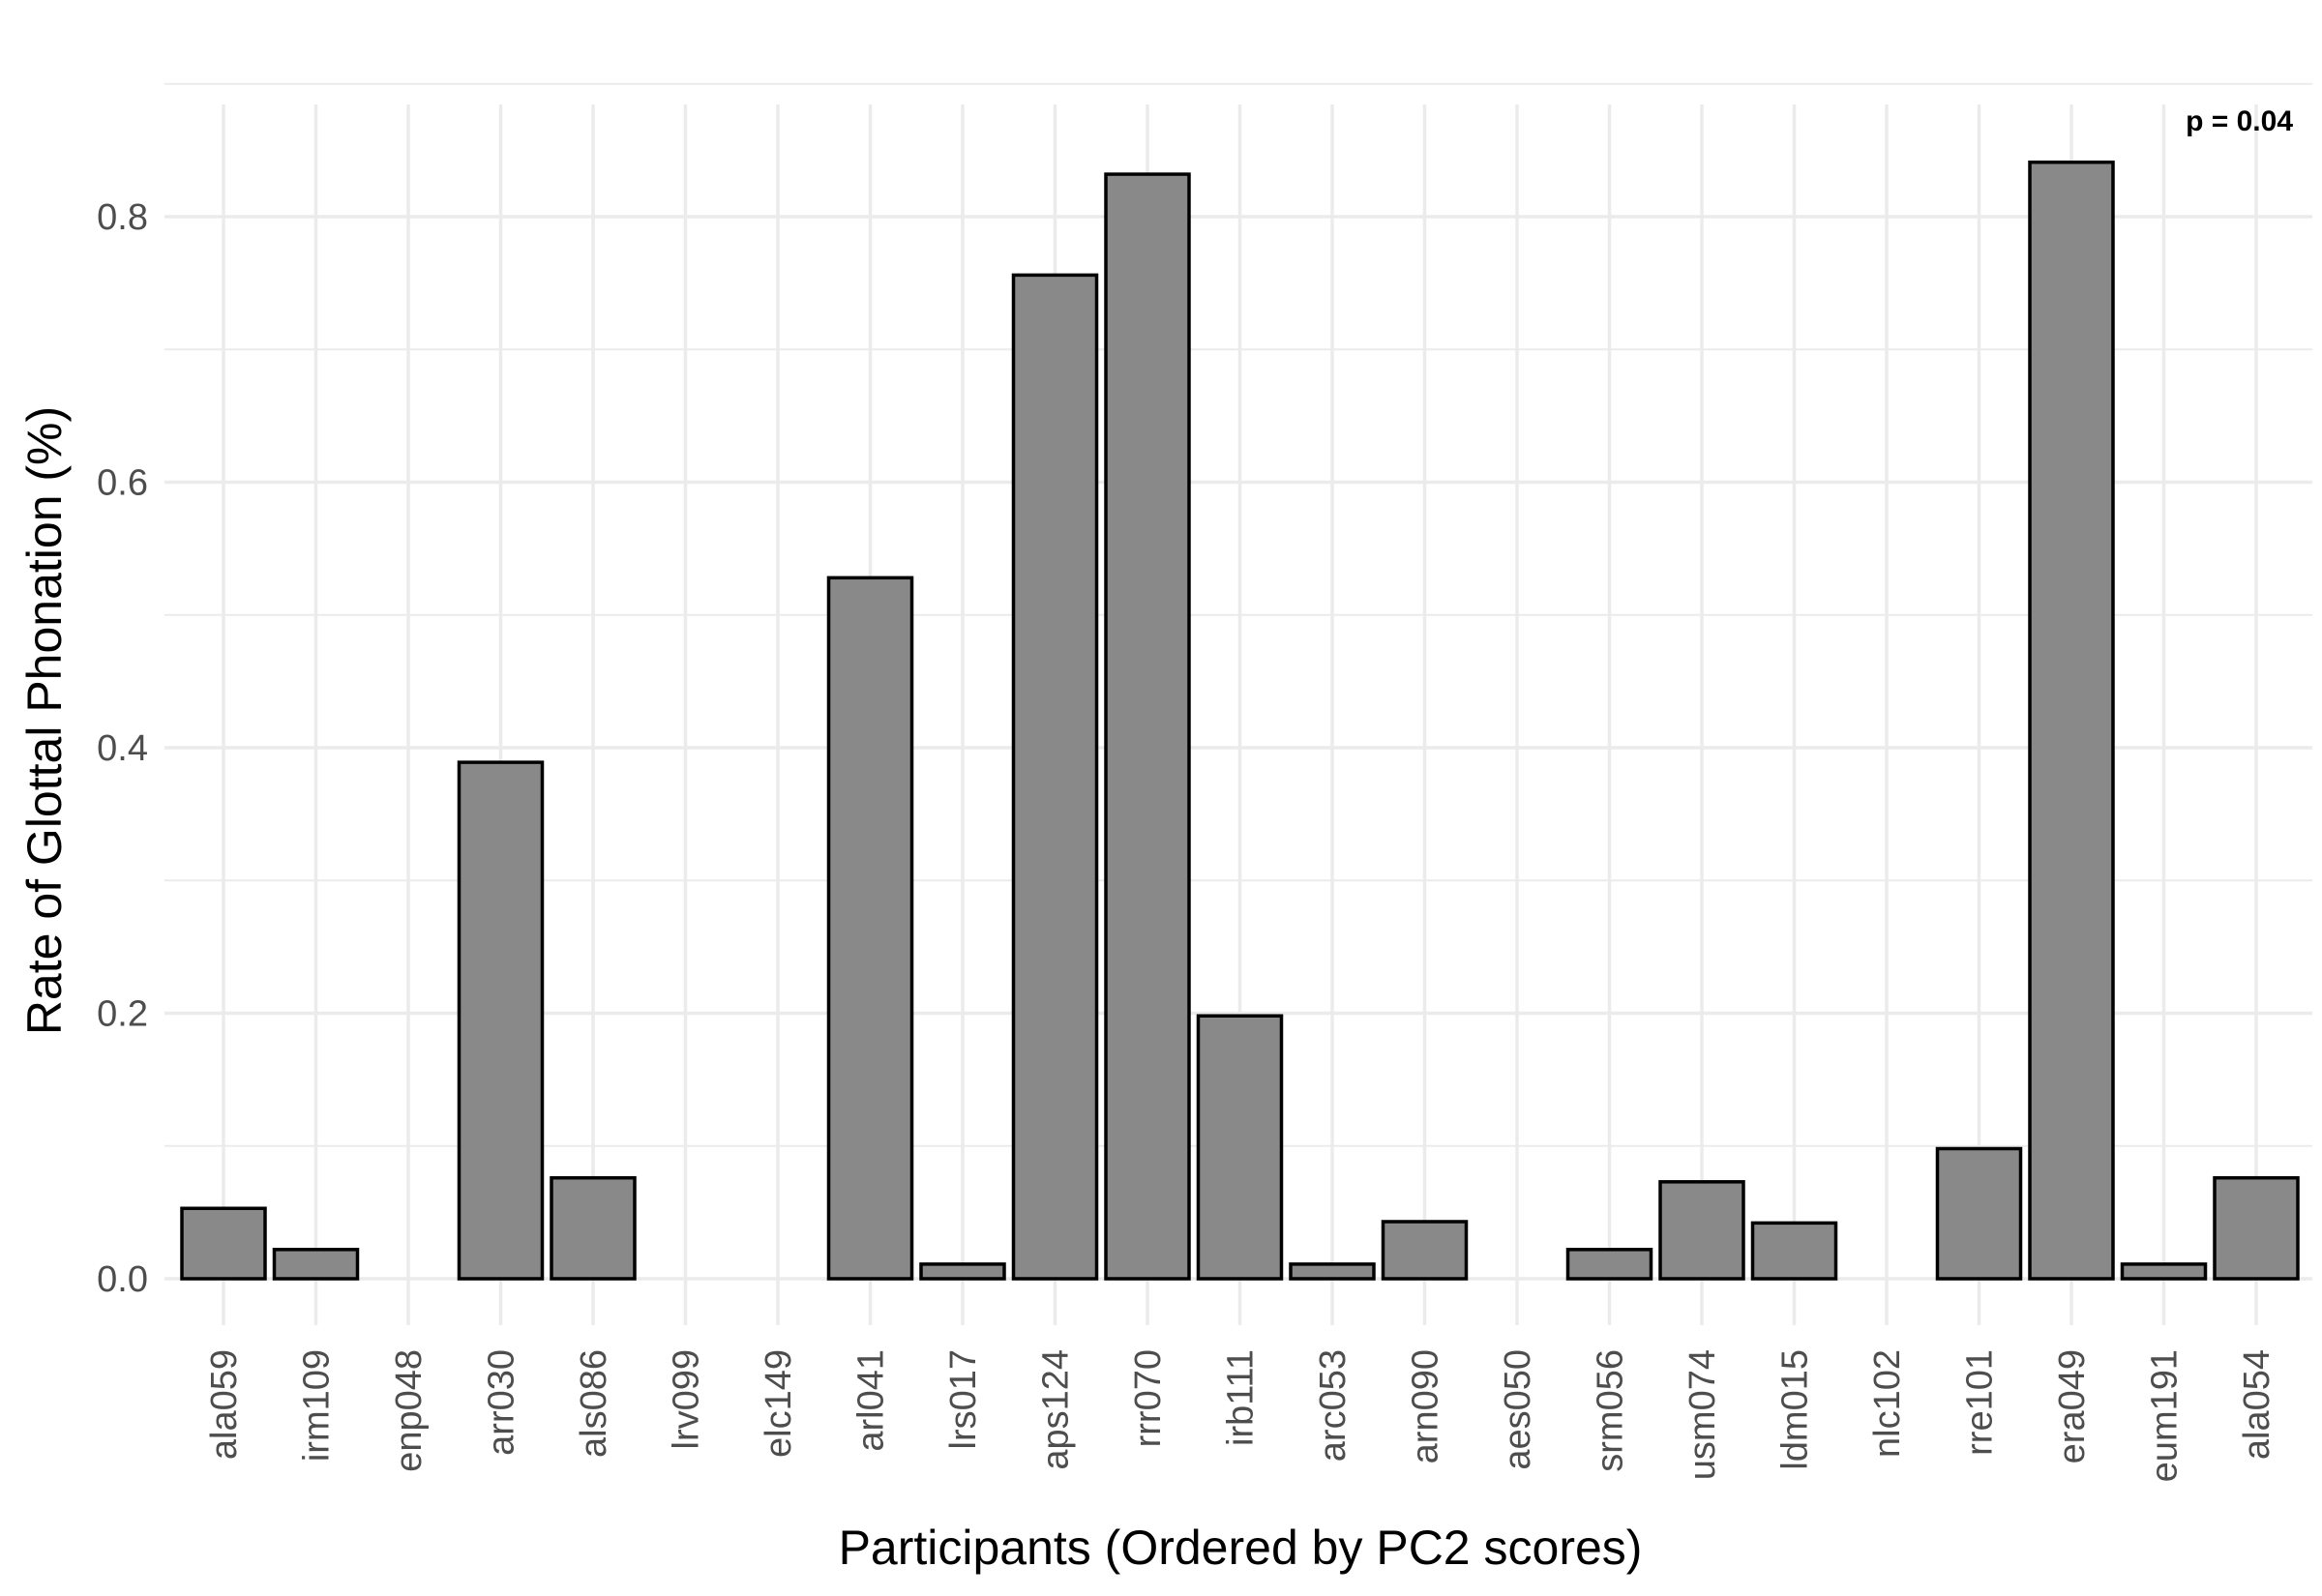 The height and width of the screenshot is (1596, 2322). I want to click on x-tick-label: era049, so click(2072, 1406).